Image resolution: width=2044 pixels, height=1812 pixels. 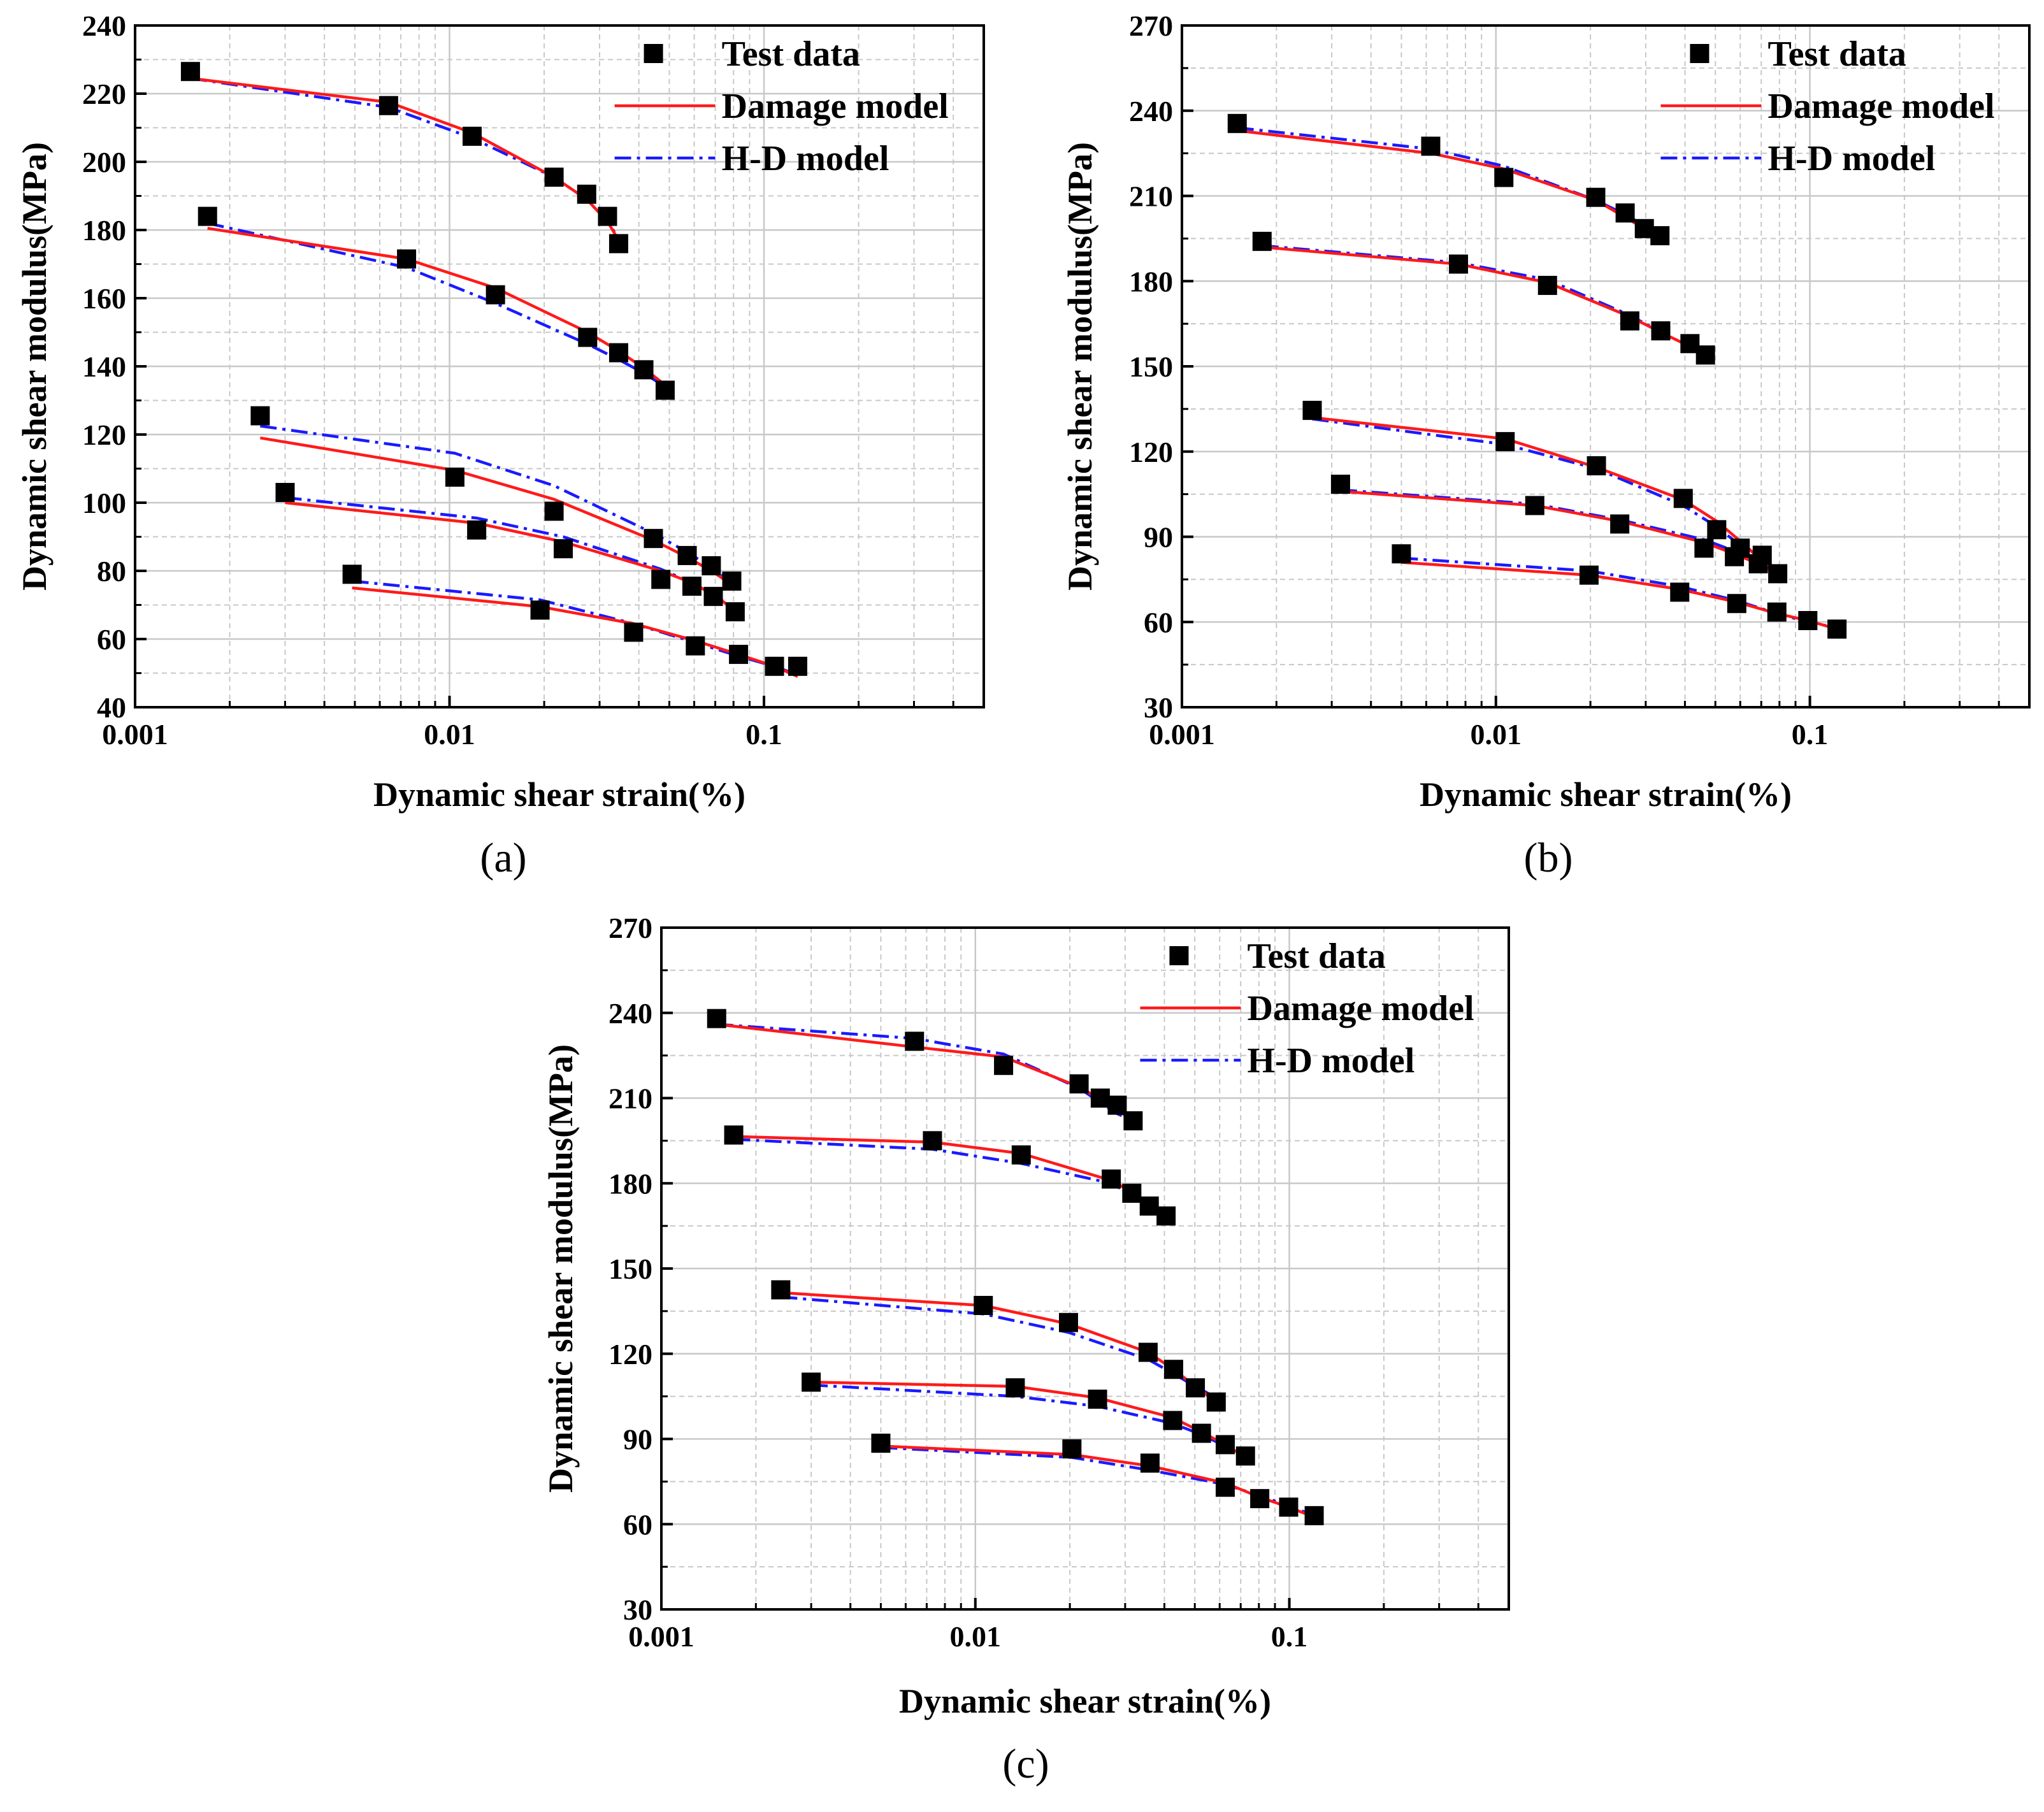 What do you see at coordinates (104, 366) in the screenshot?
I see `y-tick-label: 140` at bounding box center [104, 366].